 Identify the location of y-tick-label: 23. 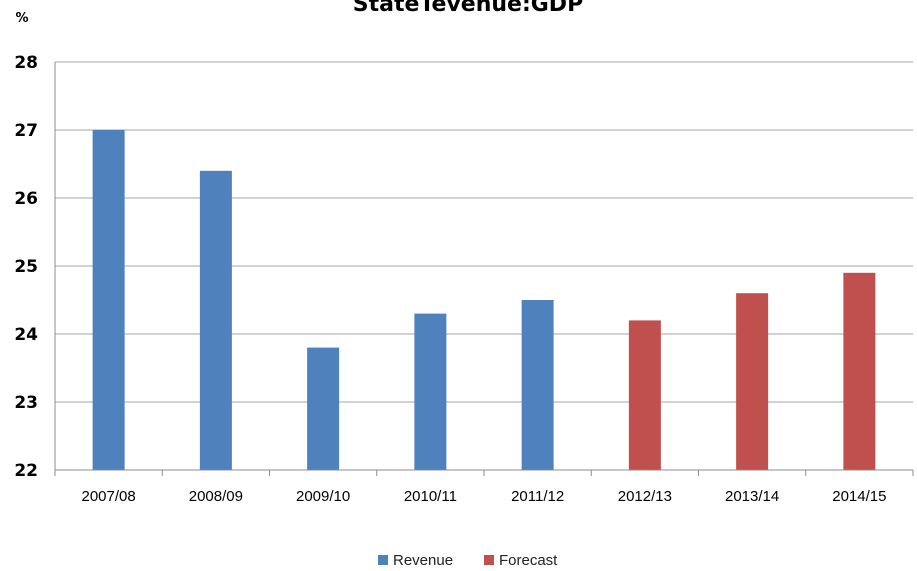
(26, 403).